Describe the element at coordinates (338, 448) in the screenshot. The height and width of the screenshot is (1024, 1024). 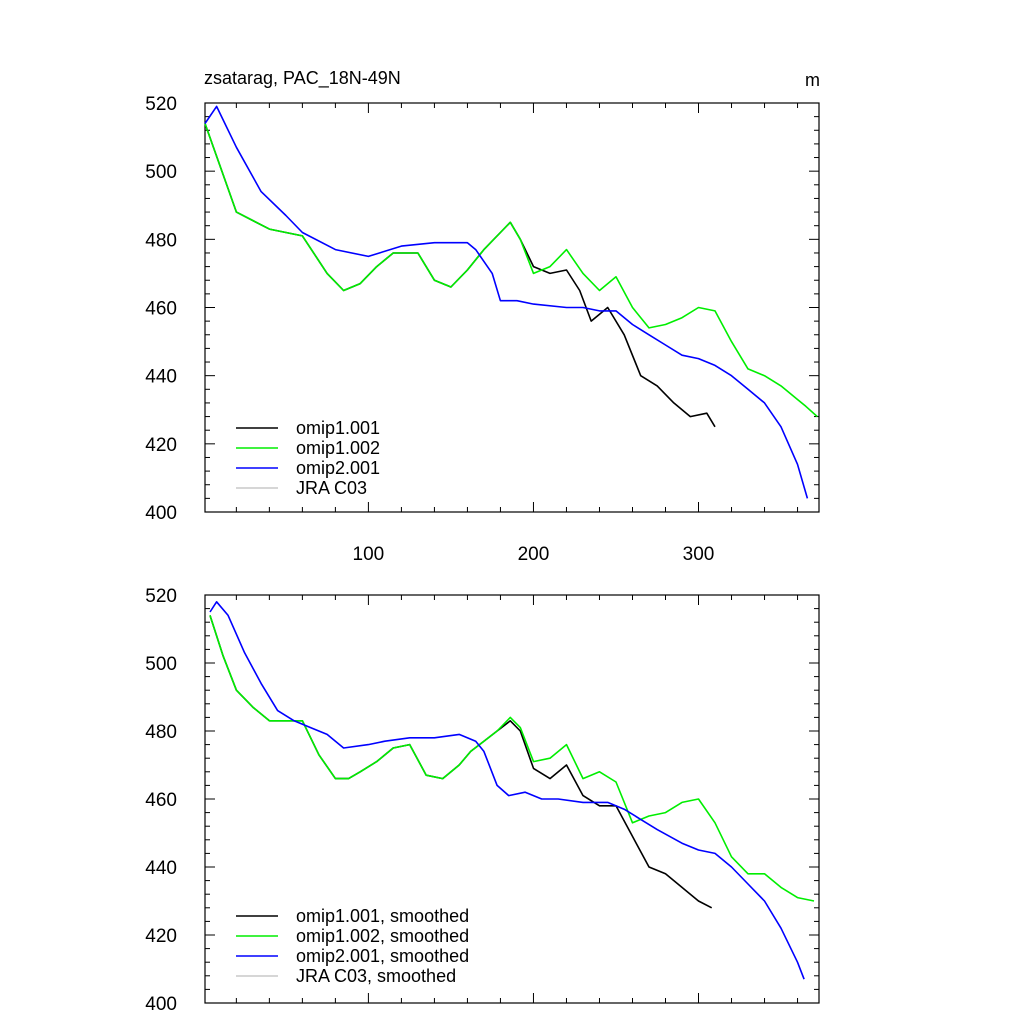
I see `legend-label: omip1.002` at that location.